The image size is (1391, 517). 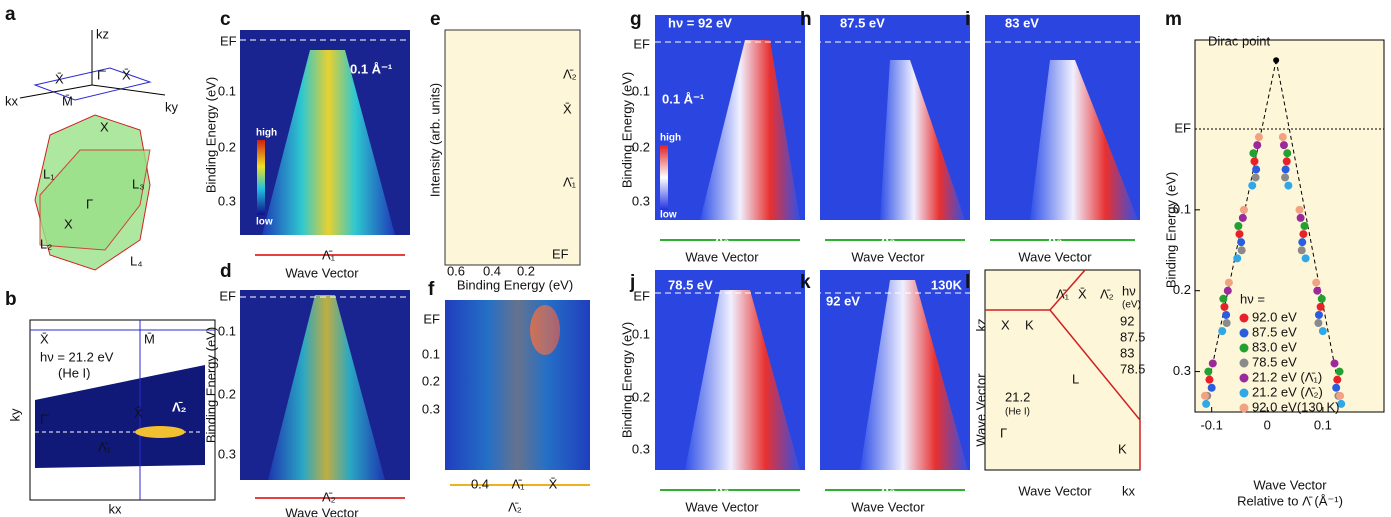 What do you see at coordinates (862, 22) in the screenshot?
I see `label: 87.5 eV` at bounding box center [862, 22].